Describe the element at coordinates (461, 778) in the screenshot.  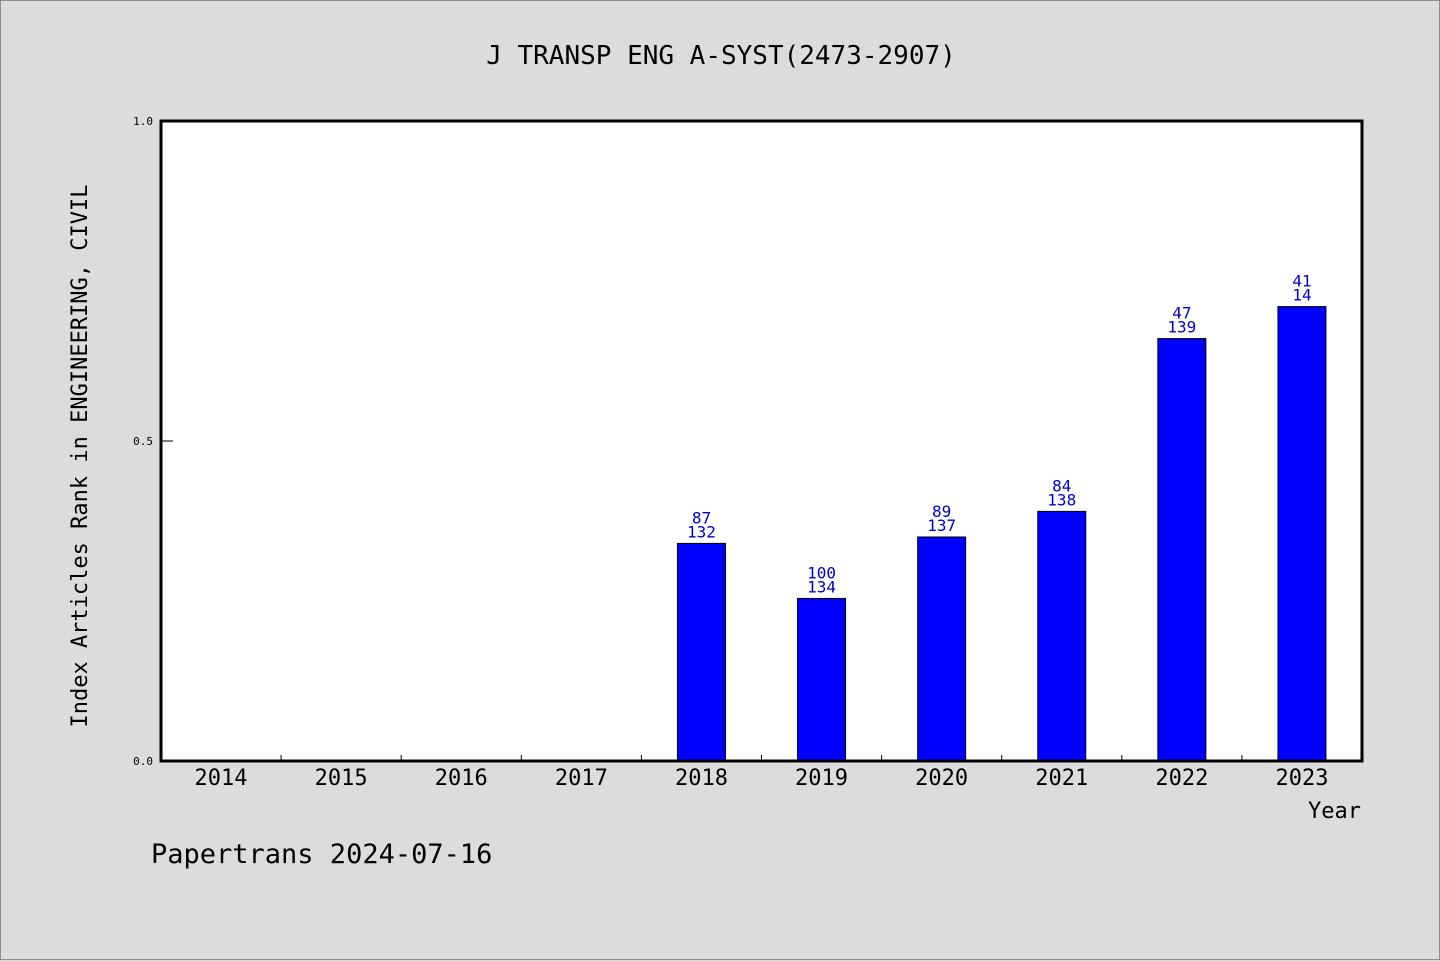
I see `x-tick-label: 2016` at that location.